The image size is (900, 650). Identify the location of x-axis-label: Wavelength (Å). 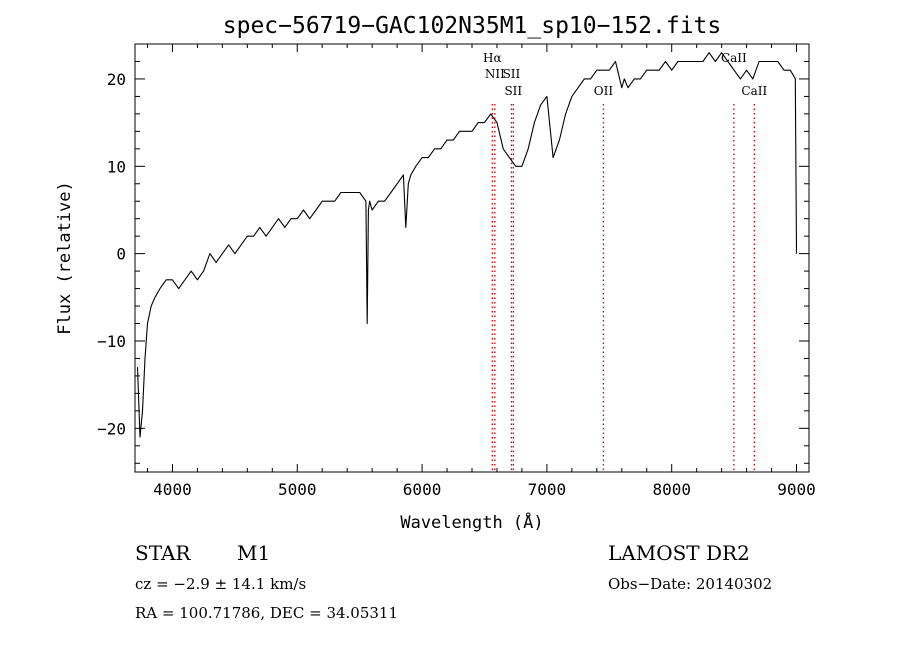
(471, 522).